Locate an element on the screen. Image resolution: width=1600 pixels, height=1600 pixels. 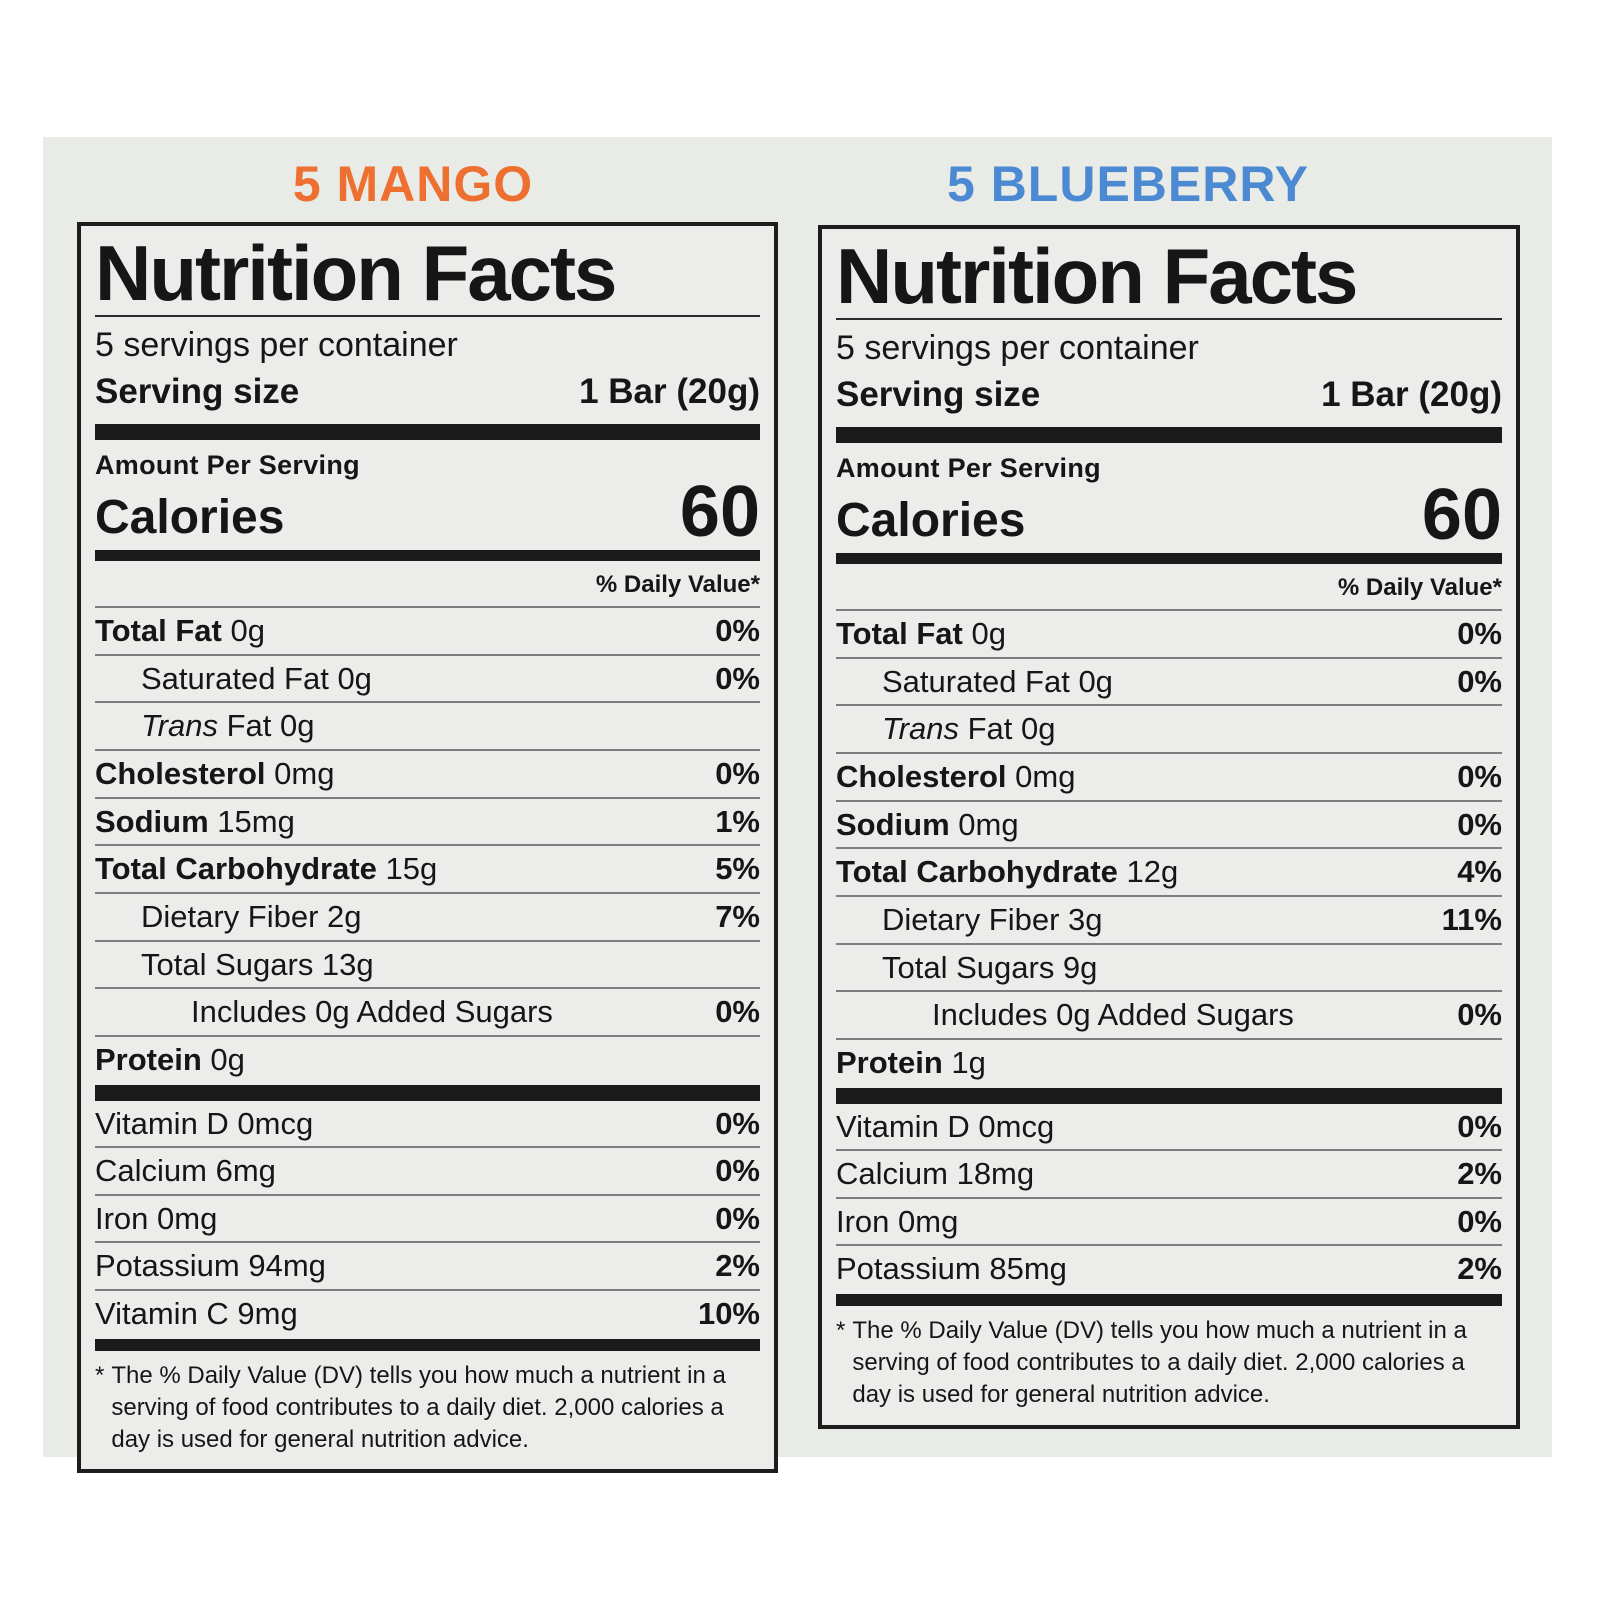
nutrient-row: Dietary Fiber 3g 11% is located at coordinates (1169, 918).